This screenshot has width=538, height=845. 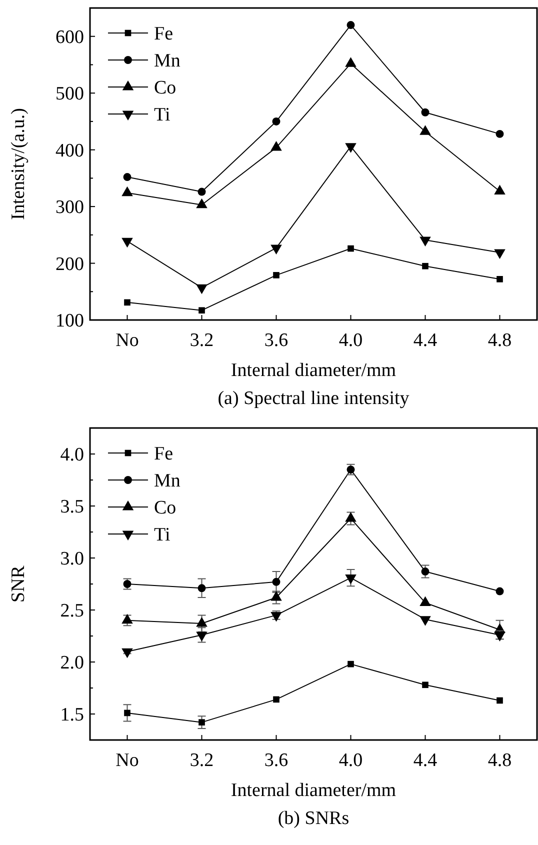 I want to click on y-tick-label: 100, so click(x=70, y=321).